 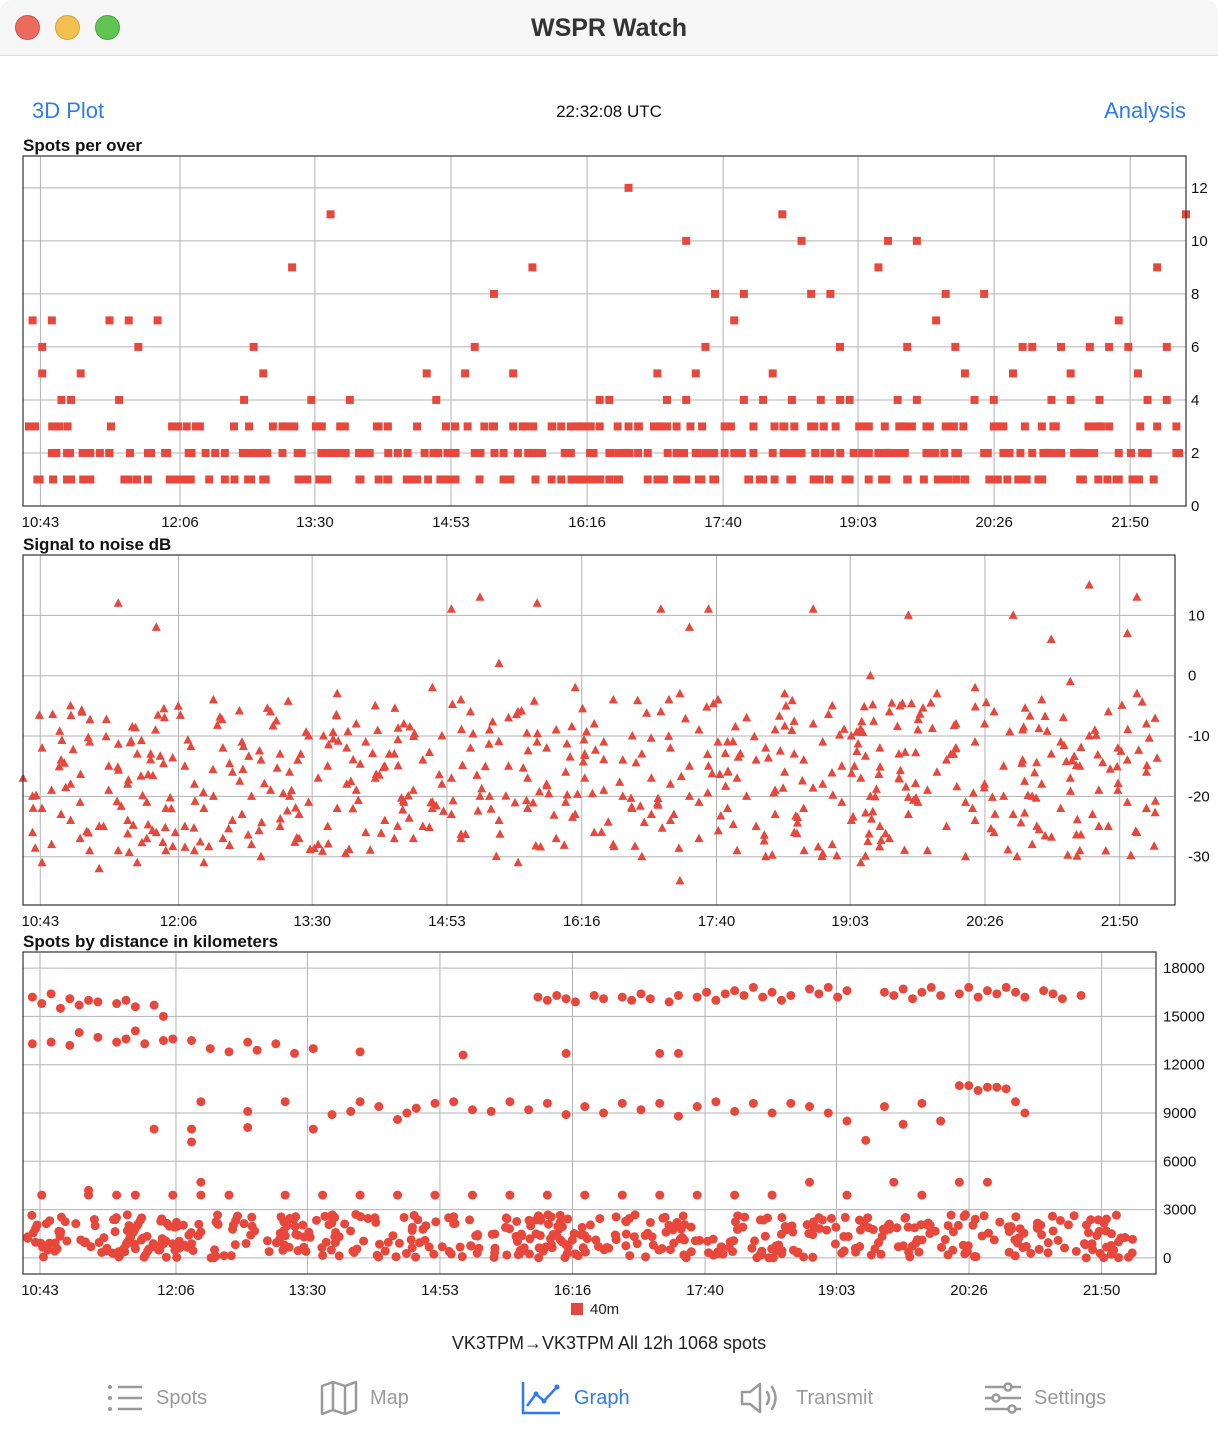 I want to click on x-tick-label: 17:40, so click(x=705, y=1290).